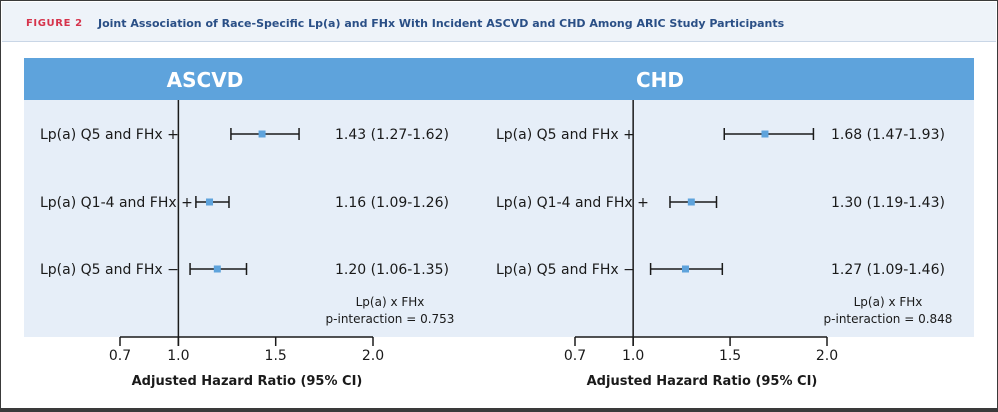  Describe the element at coordinates (54, 23) in the screenshot. I see `figure-label: FIGURE 2` at that location.